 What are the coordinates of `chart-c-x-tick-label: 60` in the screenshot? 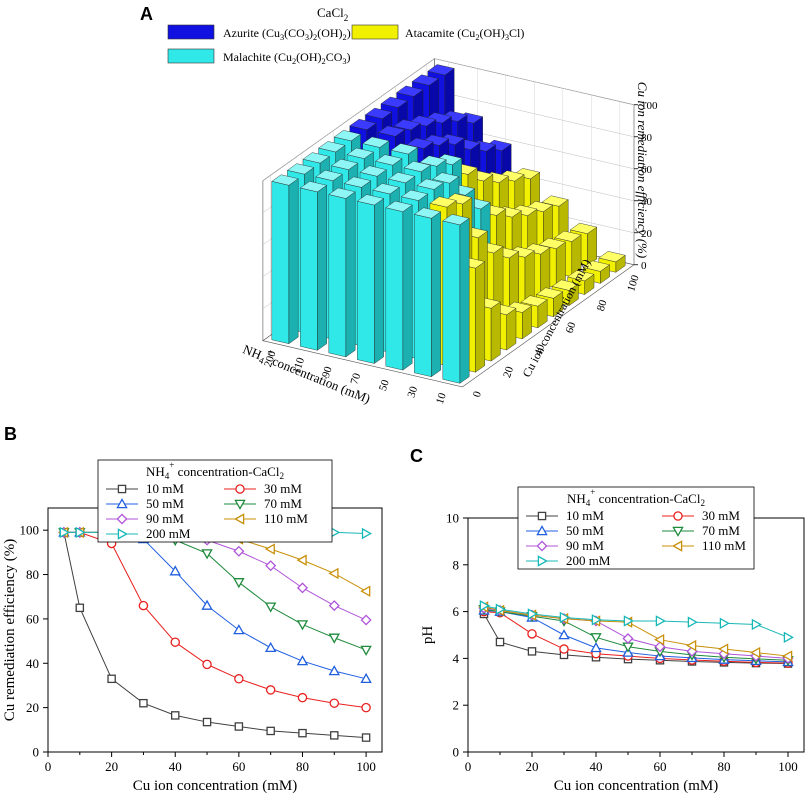 It's located at (660, 766).